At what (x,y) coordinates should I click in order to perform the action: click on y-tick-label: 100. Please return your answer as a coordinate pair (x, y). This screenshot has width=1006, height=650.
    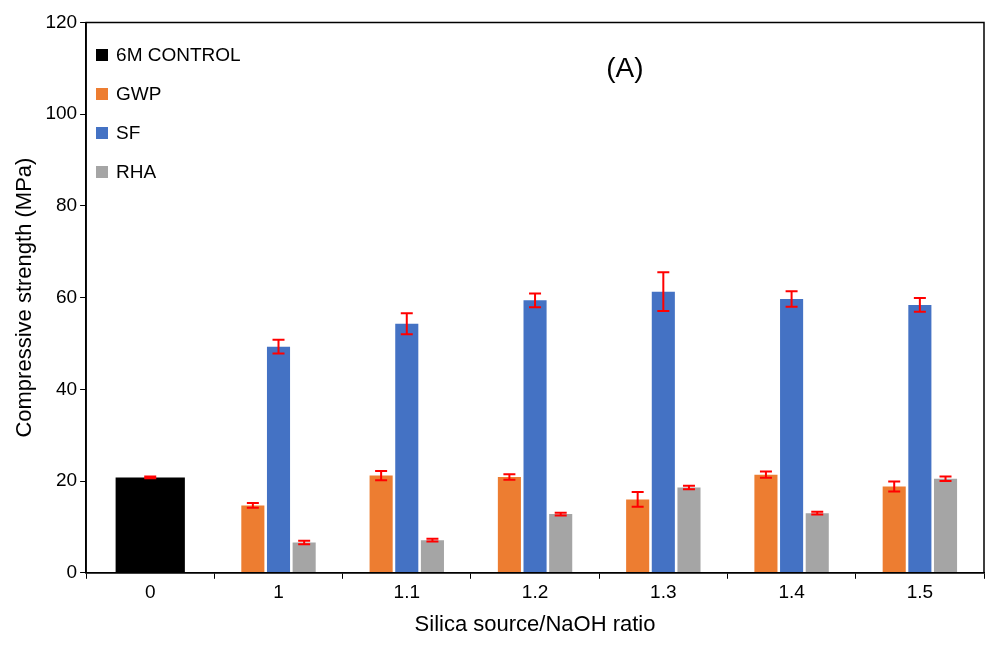
    Looking at the image, I should click on (61, 113).